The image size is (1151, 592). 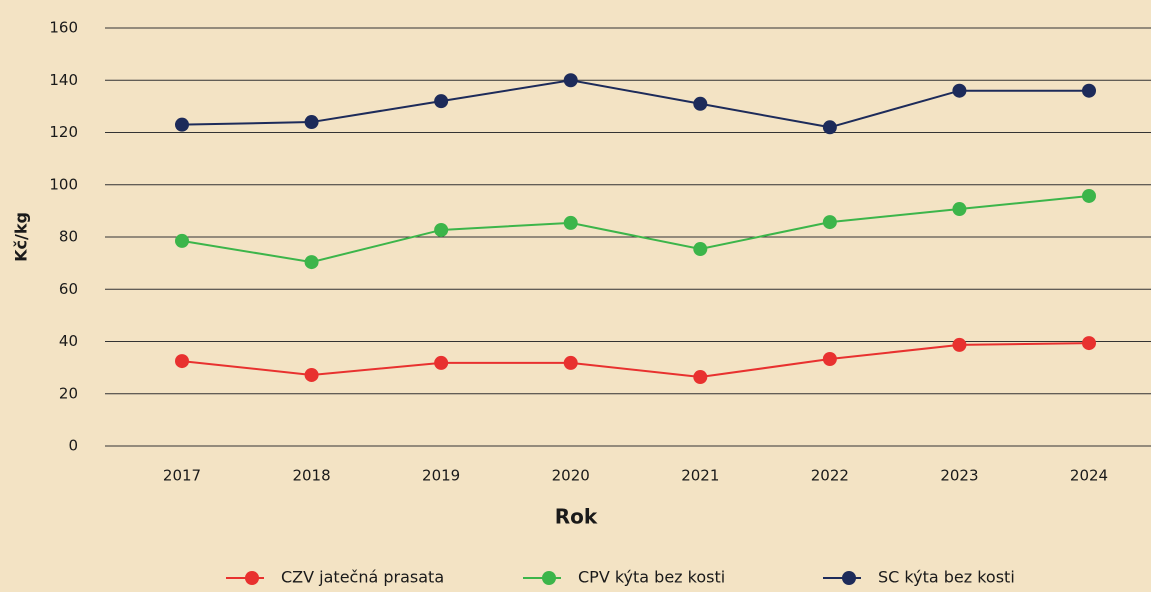 I want to click on x-tick-label: 2020, so click(x=571, y=476).